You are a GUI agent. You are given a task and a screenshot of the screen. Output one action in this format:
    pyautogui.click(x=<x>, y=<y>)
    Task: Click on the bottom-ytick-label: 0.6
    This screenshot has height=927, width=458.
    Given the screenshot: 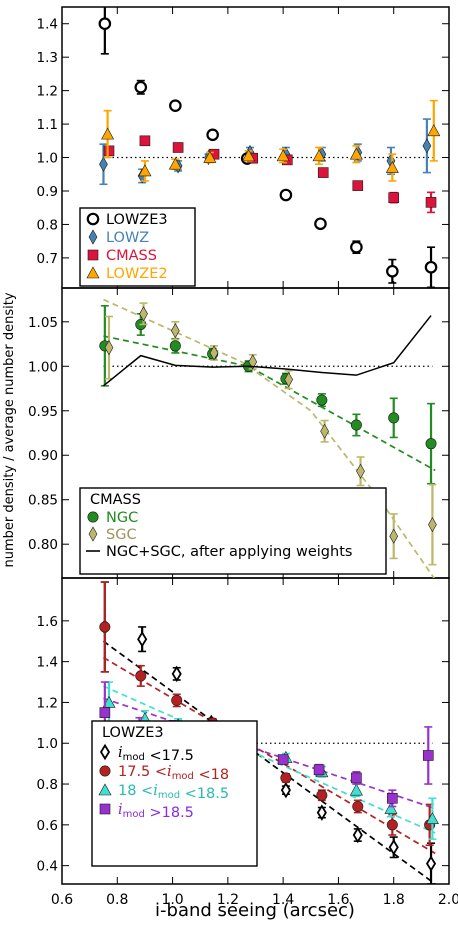 What is the action you would take?
    pyautogui.click(x=47, y=826)
    